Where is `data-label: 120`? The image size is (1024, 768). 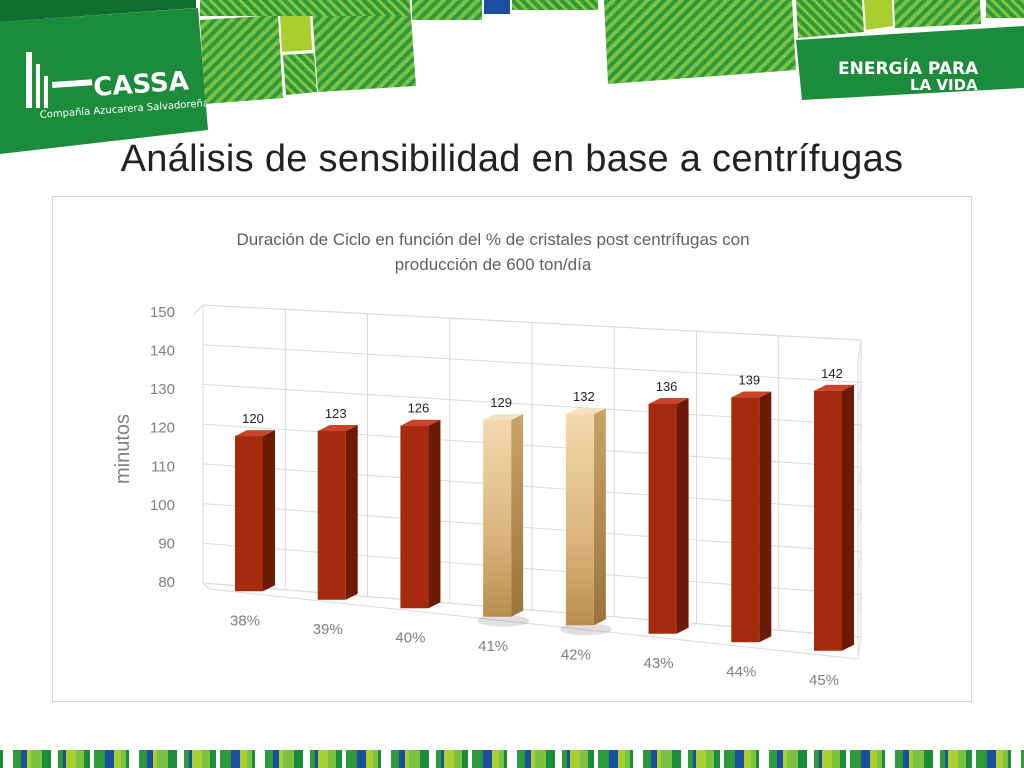
data-label: 120 is located at coordinates (253, 418).